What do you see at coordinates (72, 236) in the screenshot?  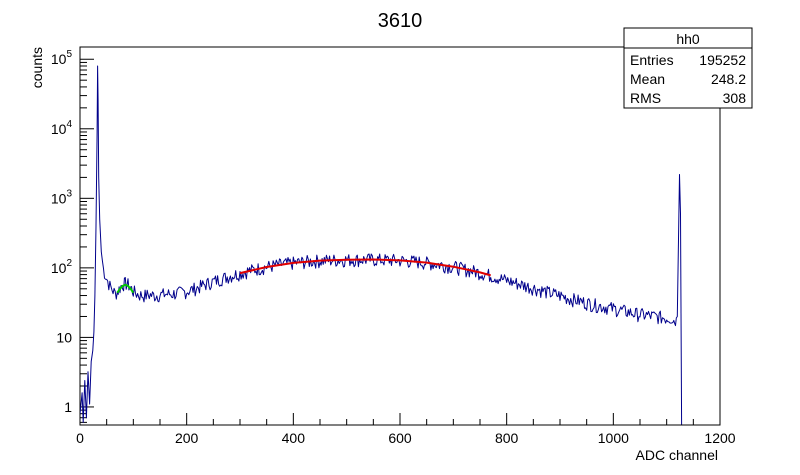 I see `y-axis-ticks: 1 10 10² 10³ 10⁴ 10⁵` at bounding box center [72, 236].